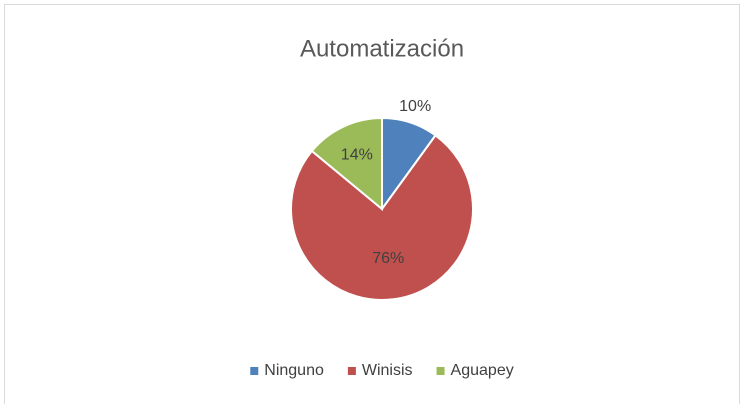 The width and height of the screenshot is (744, 404). I want to click on chart-title: Automatización, so click(382, 48).